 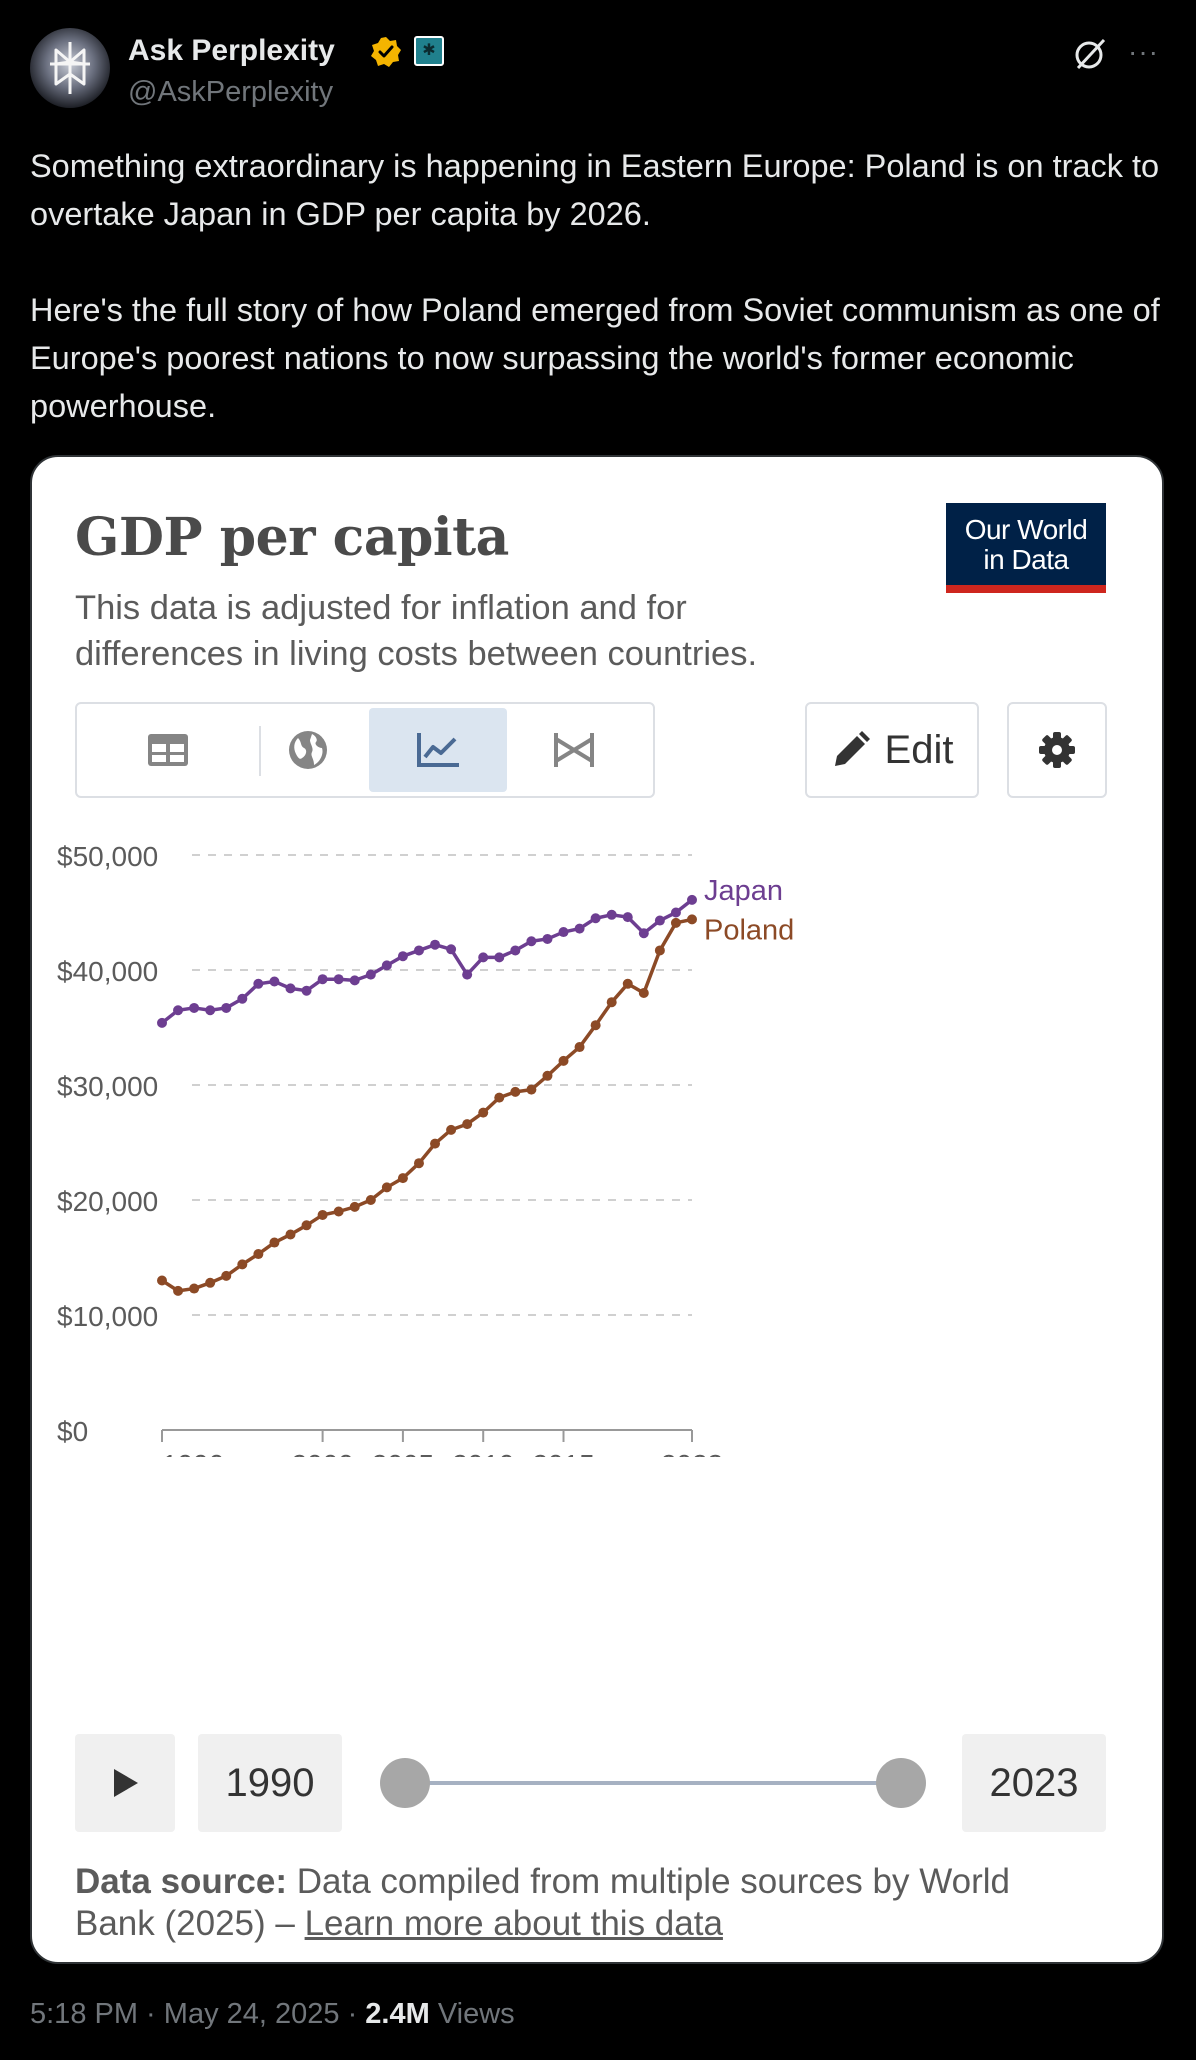 What do you see at coordinates (251, 2014) in the screenshot?
I see `tweet-date: May 24, 2025` at bounding box center [251, 2014].